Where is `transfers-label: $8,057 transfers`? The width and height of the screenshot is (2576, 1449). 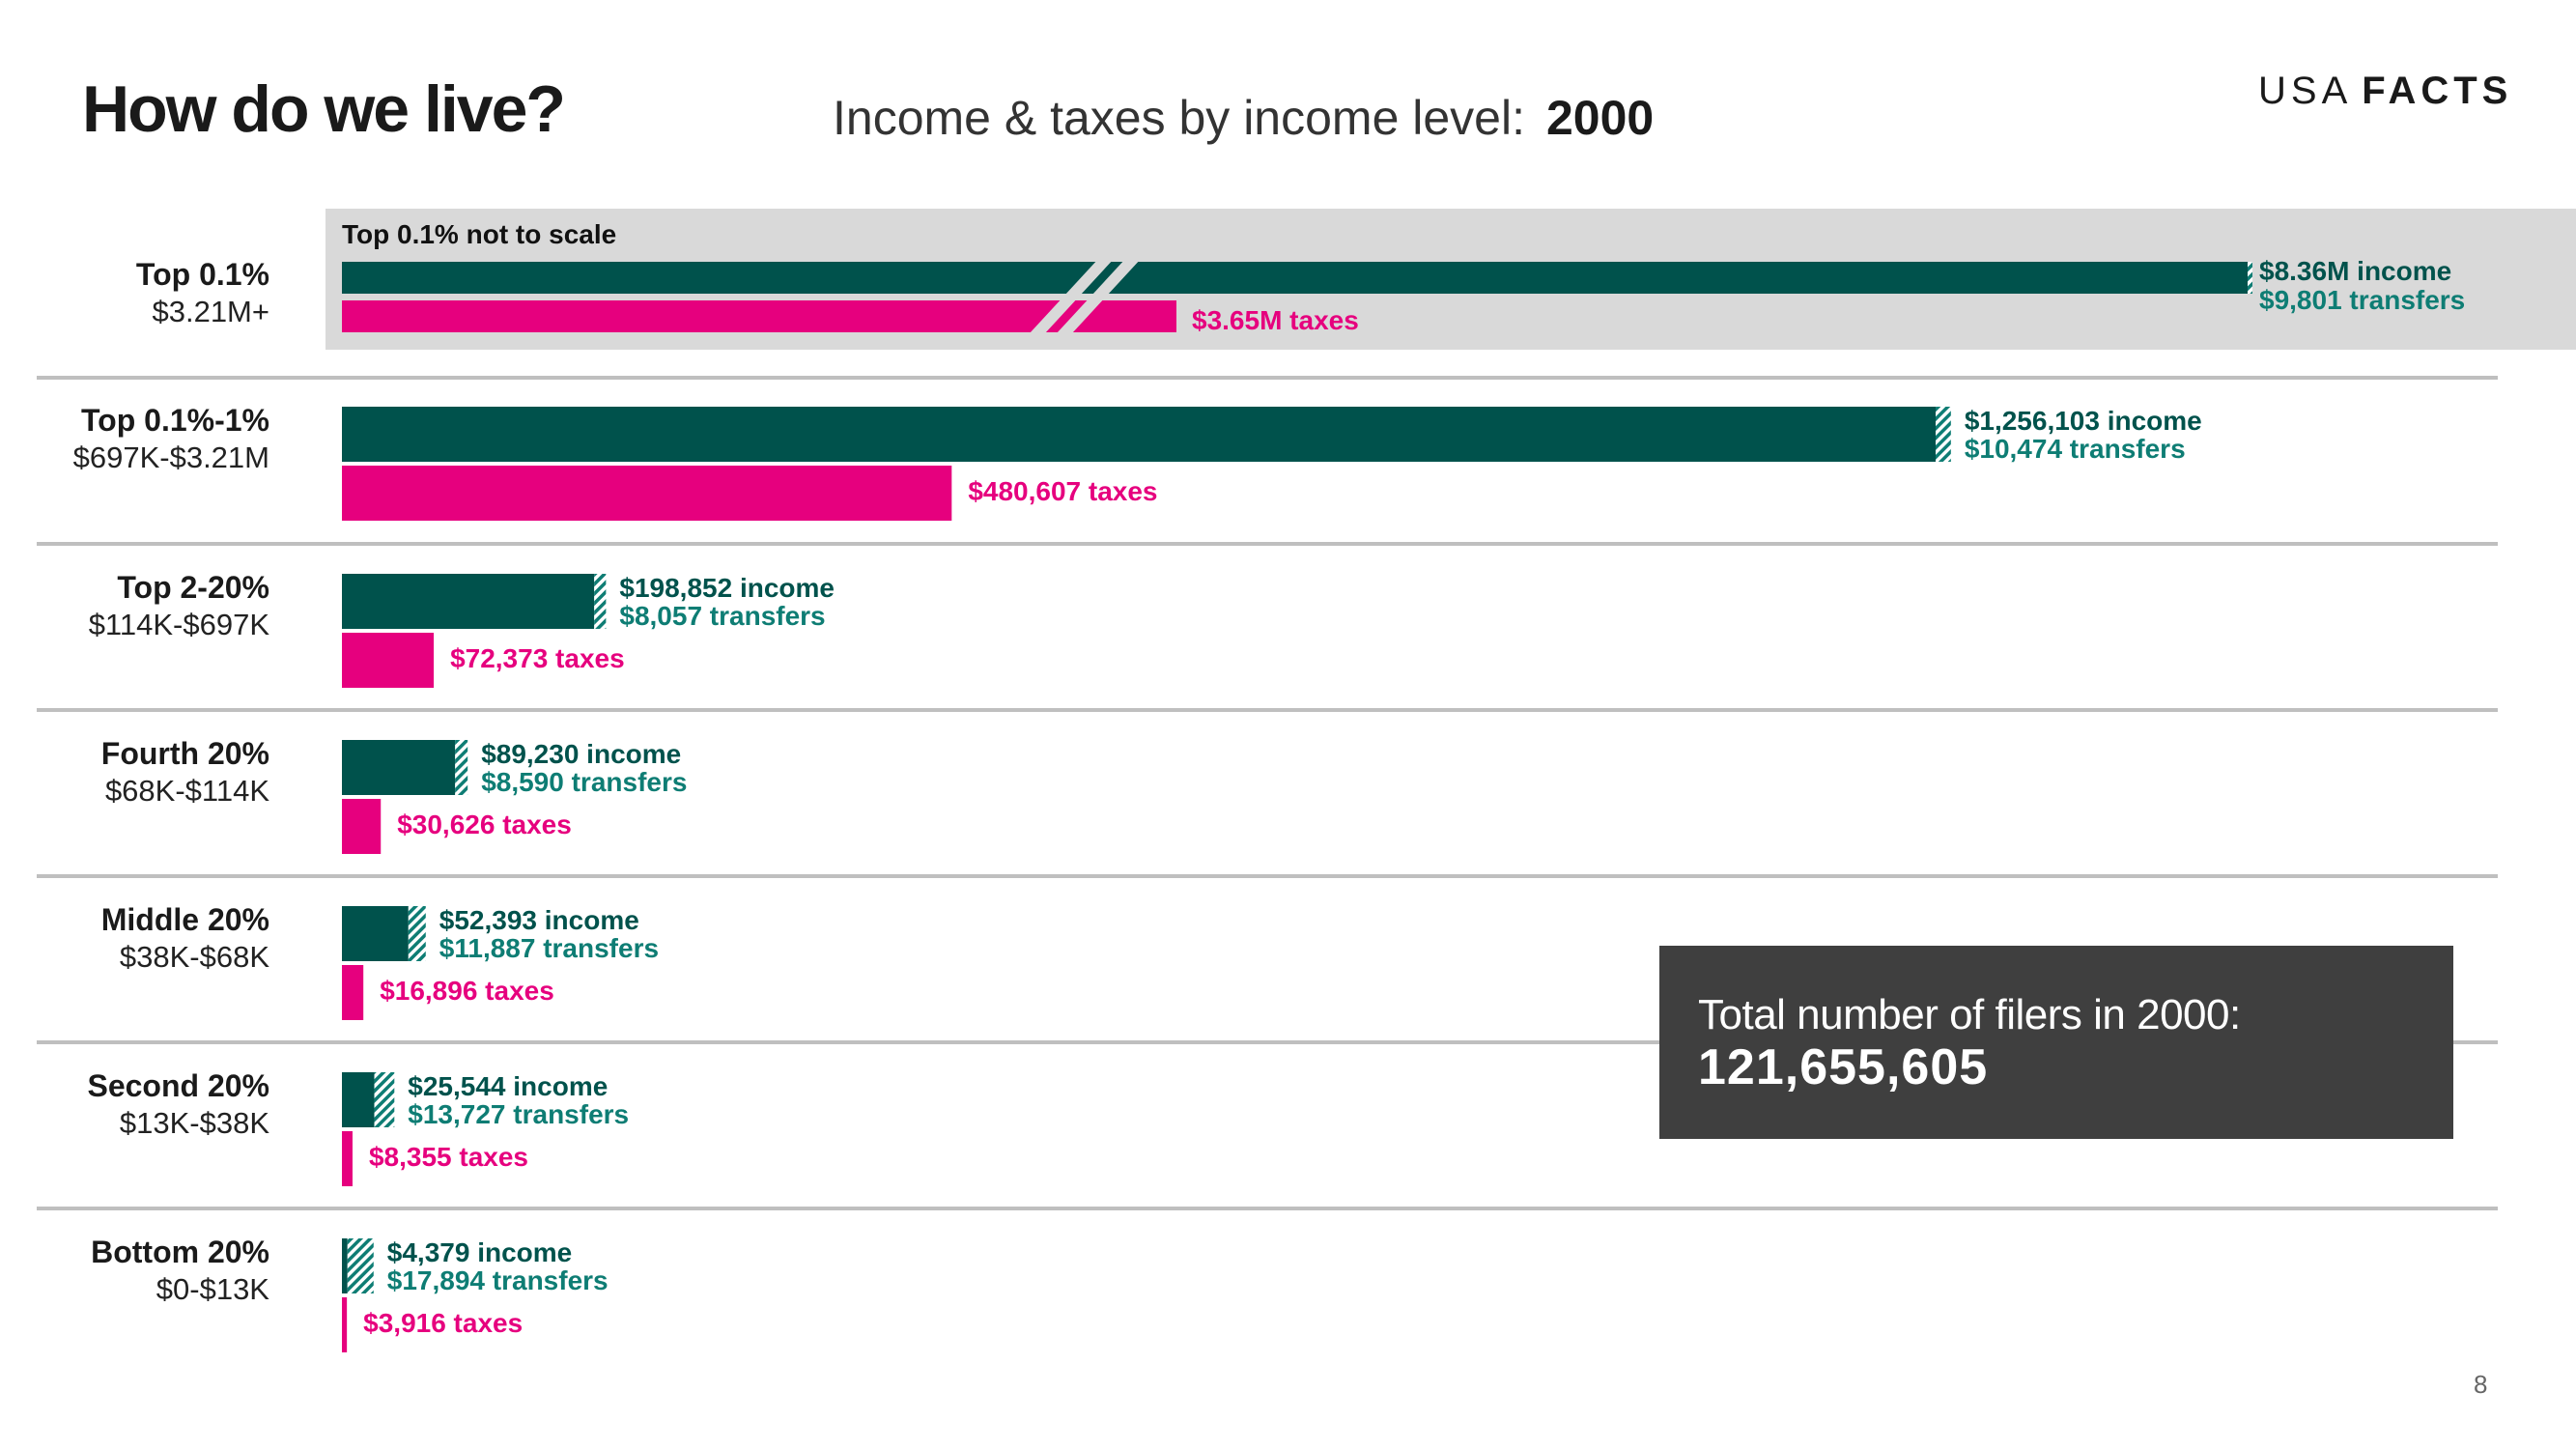 transfers-label: $8,057 transfers is located at coordinates (722, 616).